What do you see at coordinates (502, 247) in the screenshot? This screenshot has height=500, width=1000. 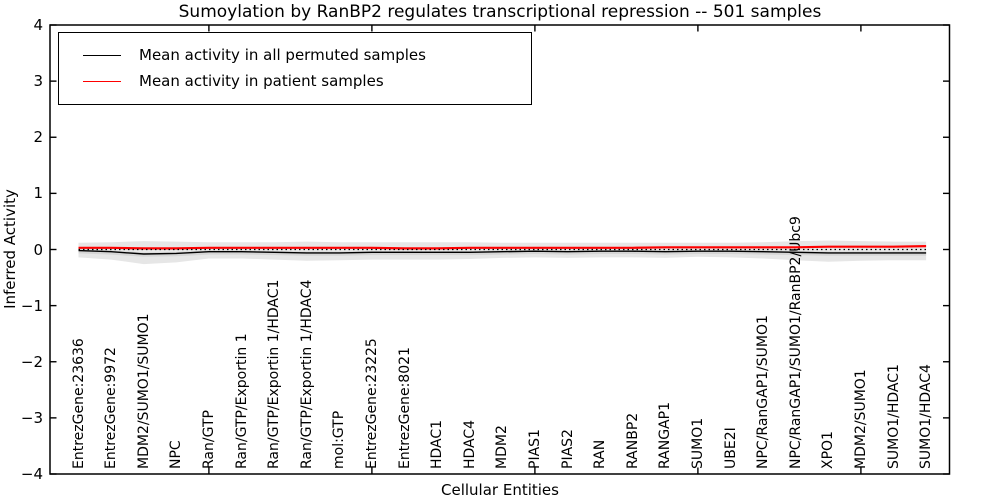 I see `mean-patient-line` at bounding box center [502, 247].